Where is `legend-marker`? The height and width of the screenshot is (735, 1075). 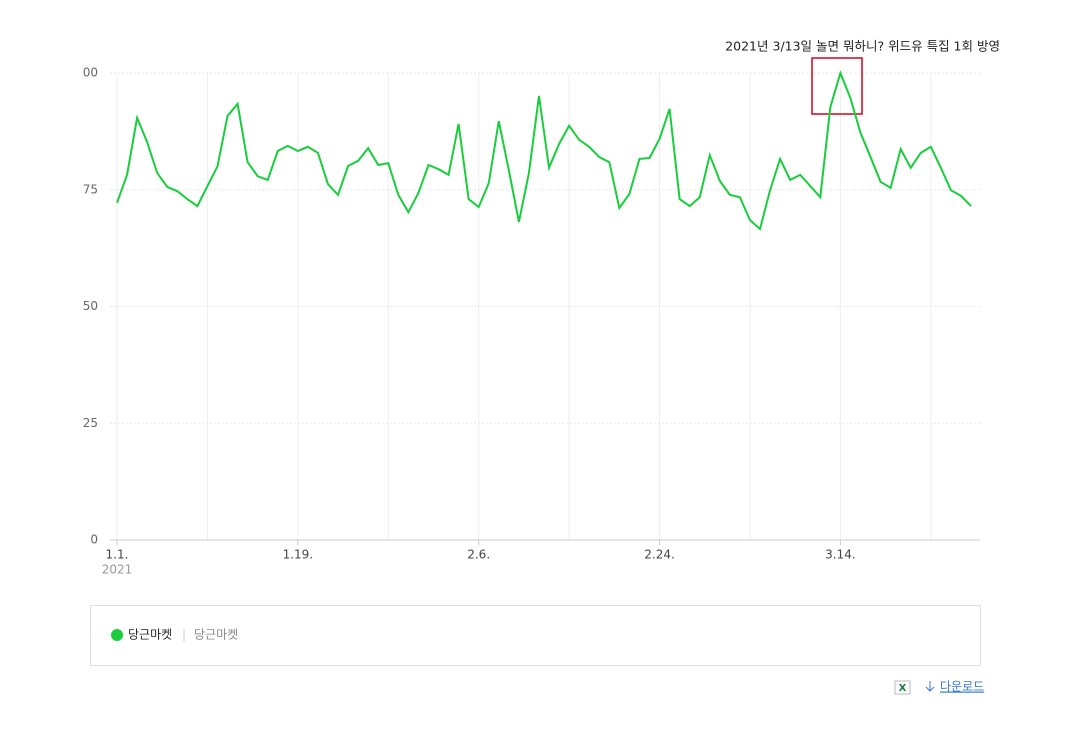
legend-marker is located at coordinates (117, 635).